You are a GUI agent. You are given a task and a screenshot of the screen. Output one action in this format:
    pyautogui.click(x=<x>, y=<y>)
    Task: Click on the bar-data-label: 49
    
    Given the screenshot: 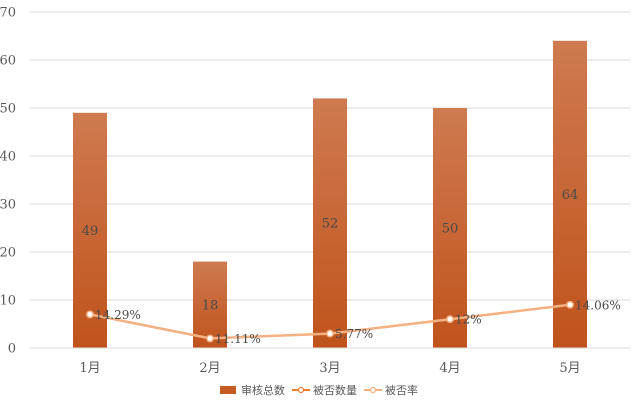 What is the action you would take?
    pyautogui.click(x=90, y=231)
    